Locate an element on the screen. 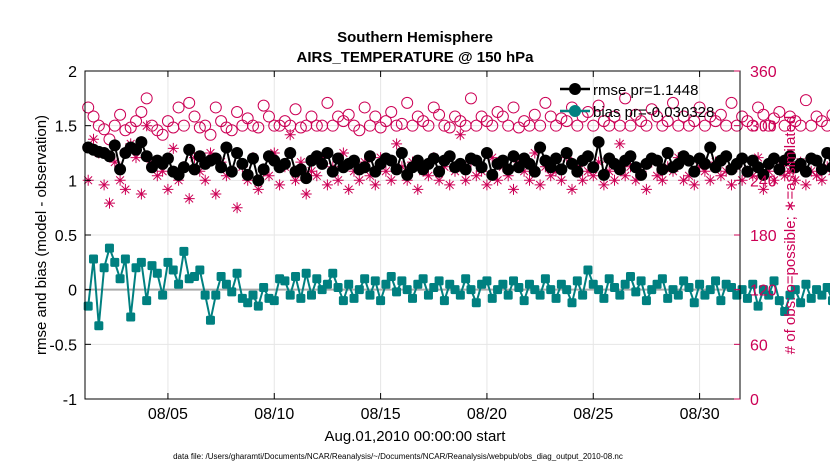 The width and height of the screenshot is (830, 470). x-axis-label: Aug.01,2010 00:00:00 start is located at coordinates (416, 436).